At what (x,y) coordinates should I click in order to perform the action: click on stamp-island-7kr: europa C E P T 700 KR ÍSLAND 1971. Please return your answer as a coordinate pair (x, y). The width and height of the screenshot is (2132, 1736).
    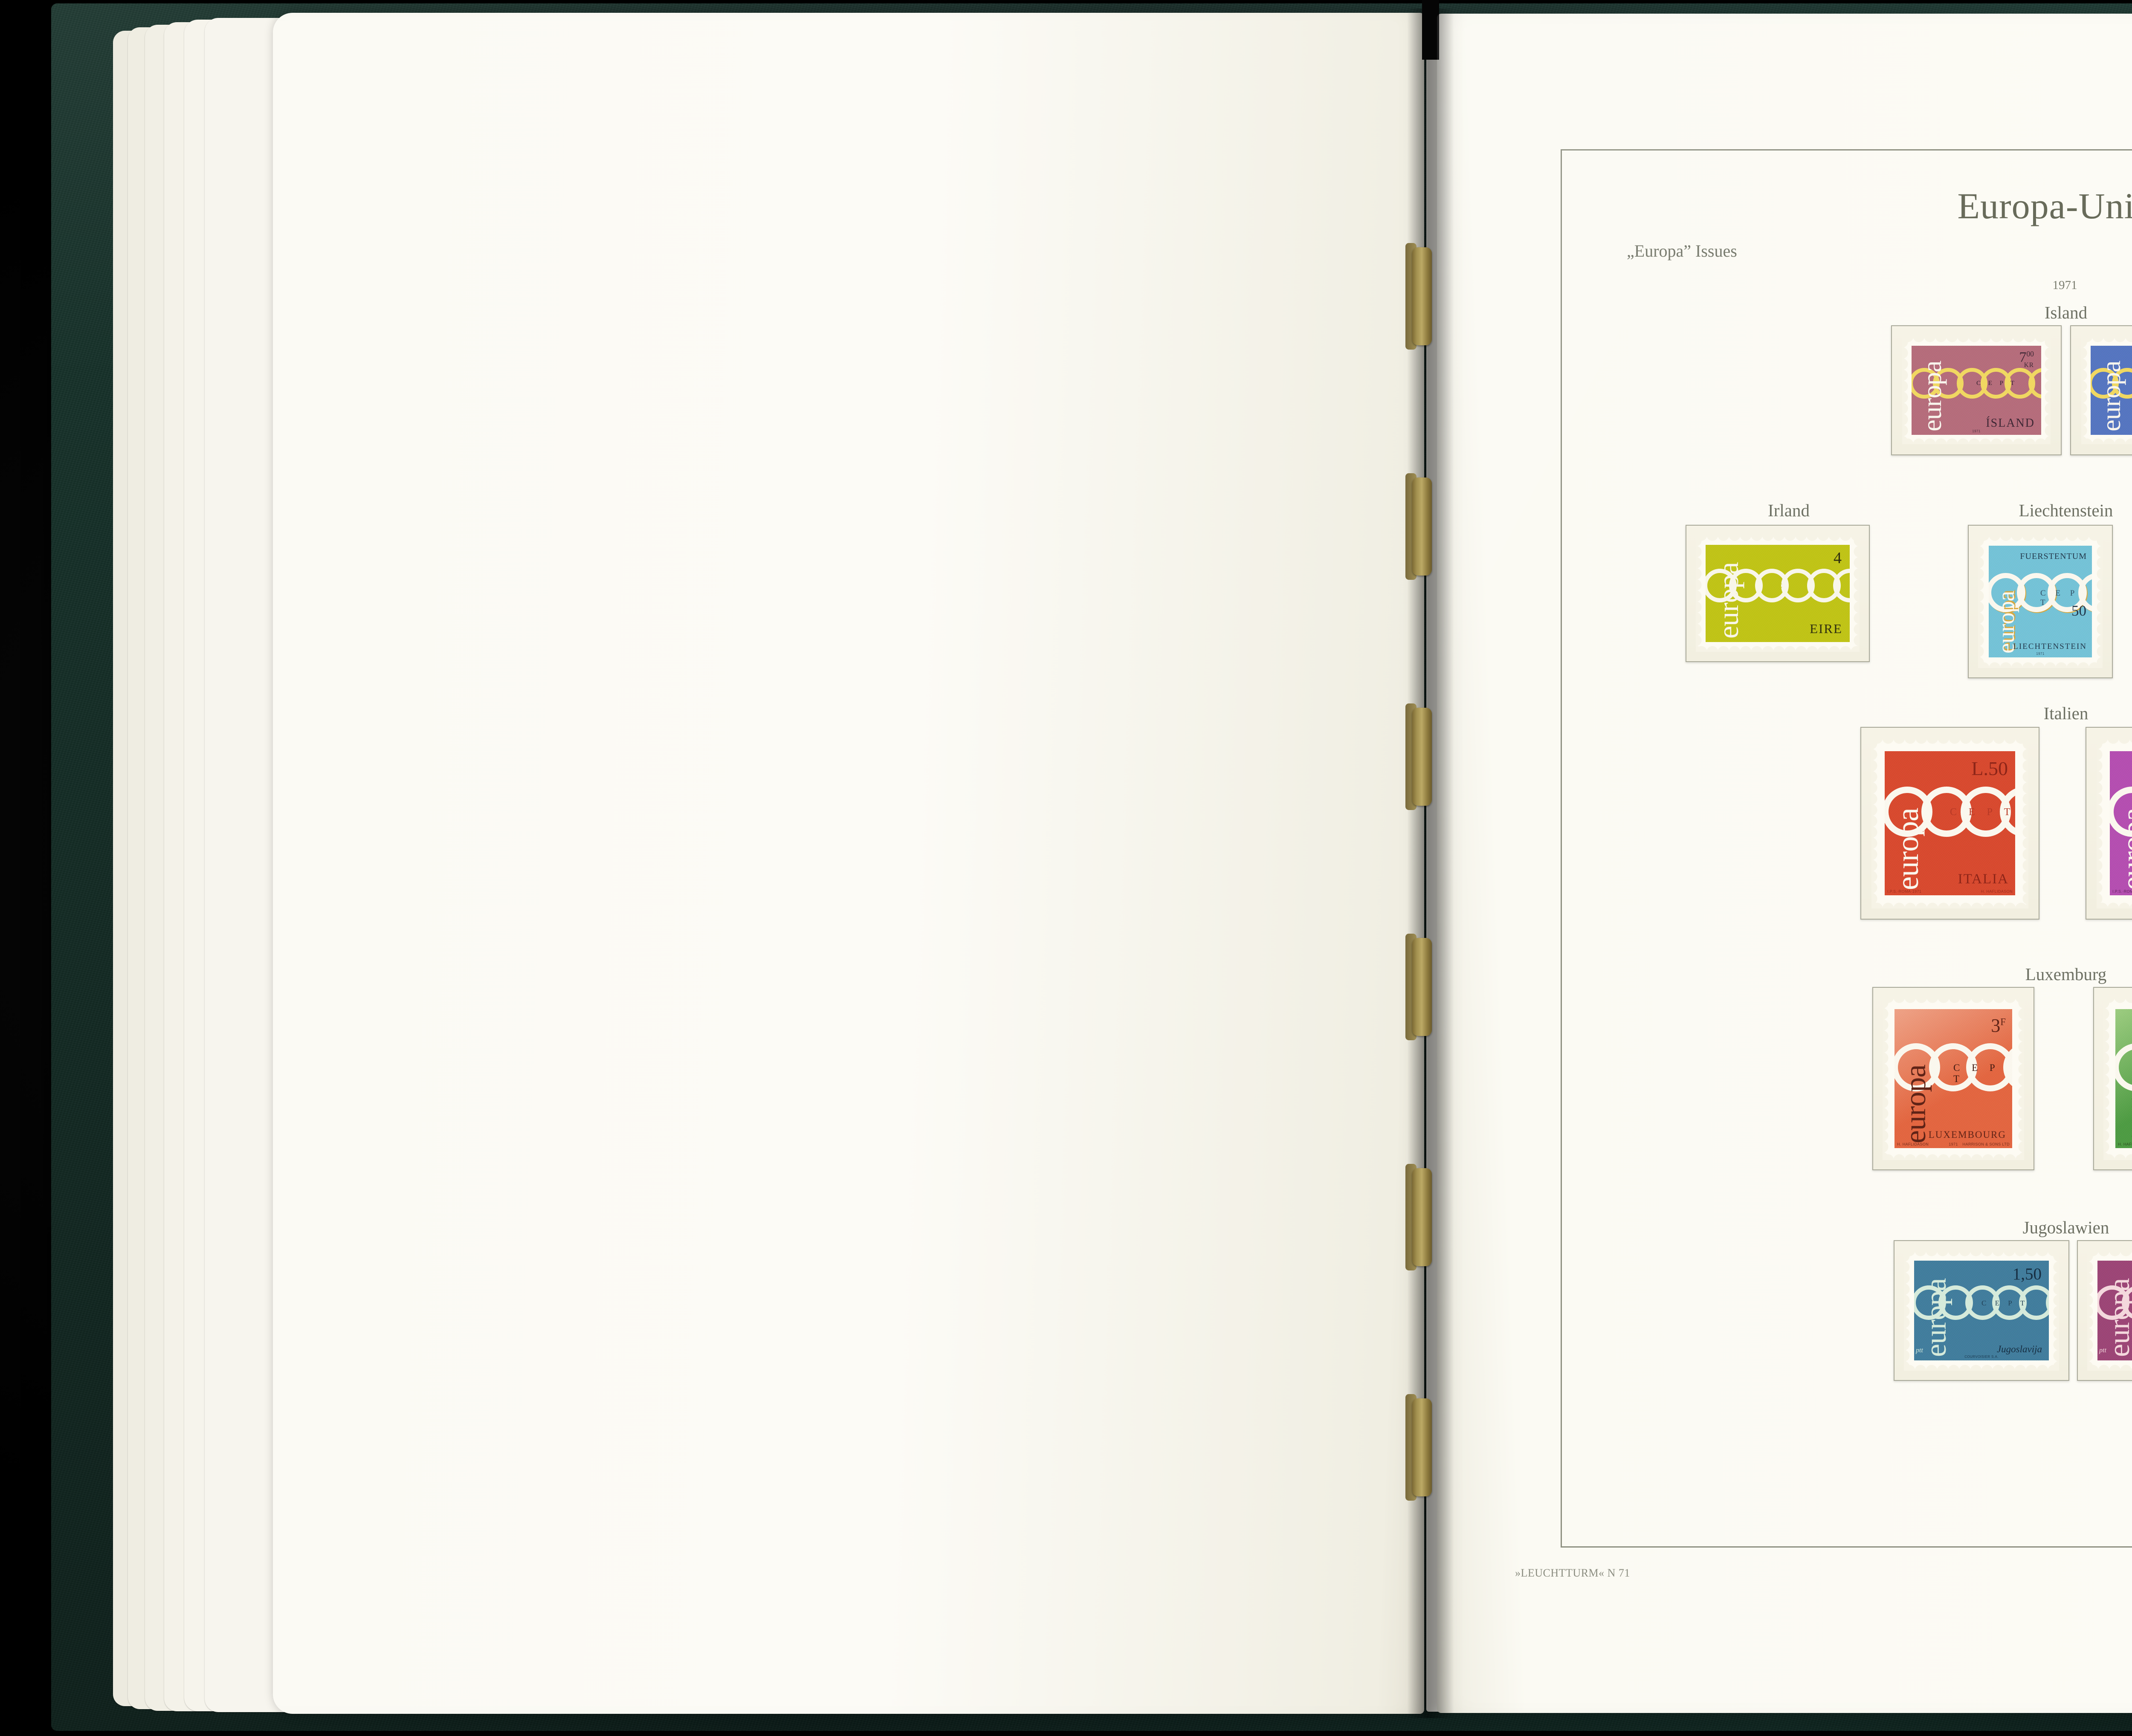
    Looking at the image, I should click on (1976, 390).